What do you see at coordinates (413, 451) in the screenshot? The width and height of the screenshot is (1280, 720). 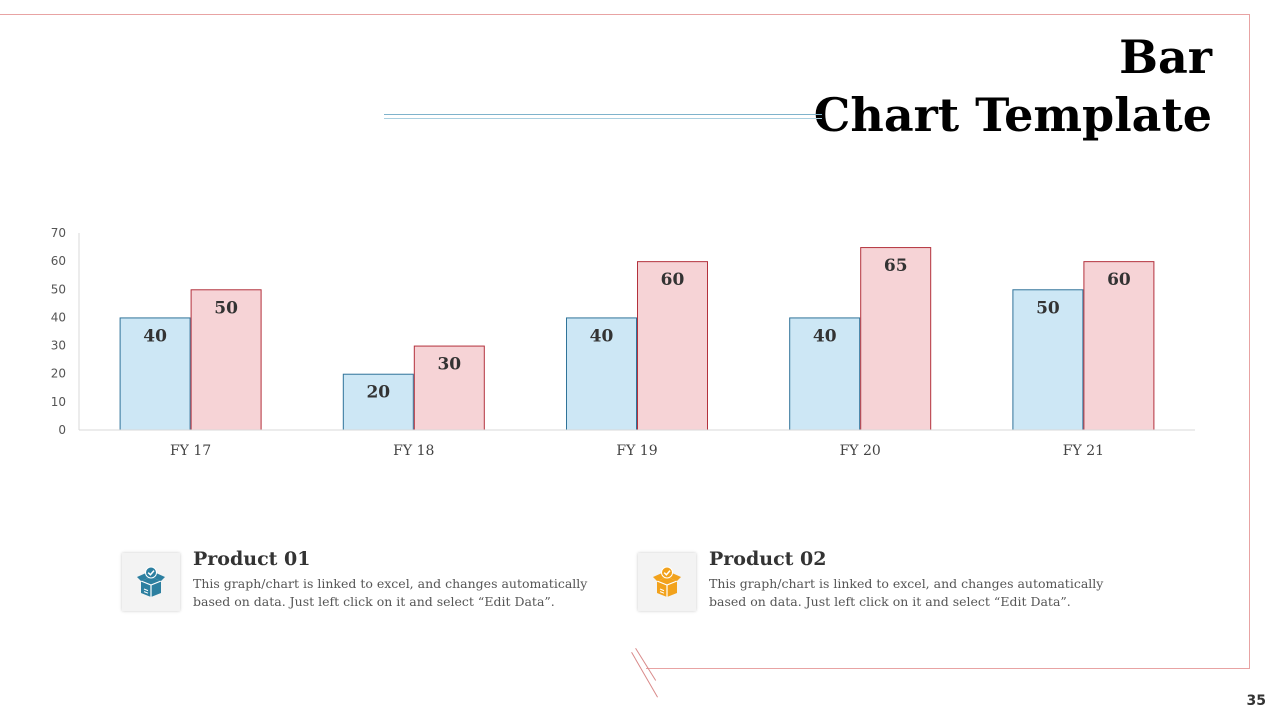 I see `x-tick-label: FY 18` at bounding box center [413, 451].